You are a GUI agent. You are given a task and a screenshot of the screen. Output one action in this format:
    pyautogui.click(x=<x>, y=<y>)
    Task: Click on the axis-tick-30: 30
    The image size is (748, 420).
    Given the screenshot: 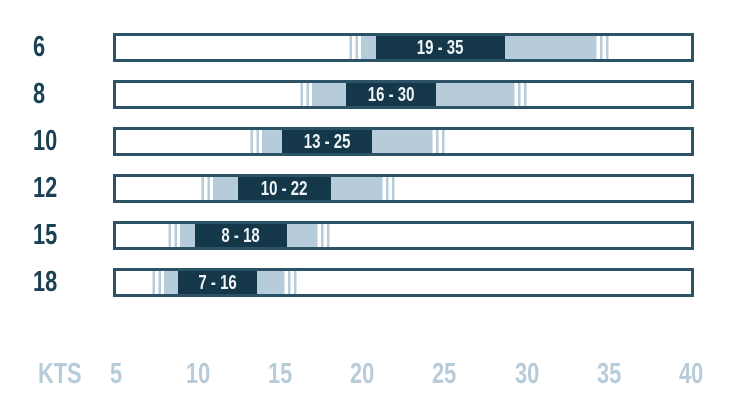 What is the action you would take?
    pyautogui.click(x=527, y=374)
    